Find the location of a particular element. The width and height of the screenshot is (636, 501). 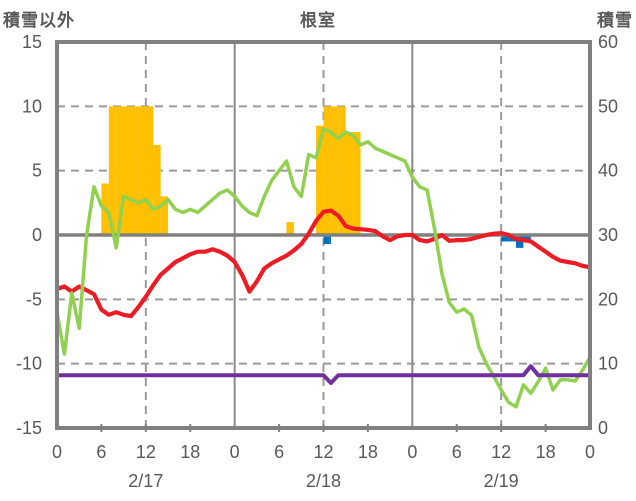

axis-tick-label: 30 is located at coordinates (608, 235).